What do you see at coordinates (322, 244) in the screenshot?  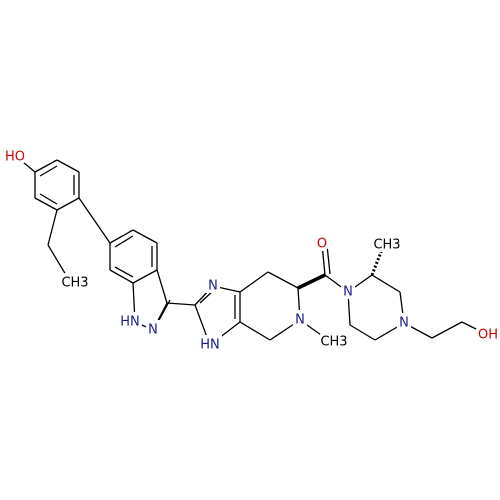 I see `atom-label: O` at bounding box center [322, 244].